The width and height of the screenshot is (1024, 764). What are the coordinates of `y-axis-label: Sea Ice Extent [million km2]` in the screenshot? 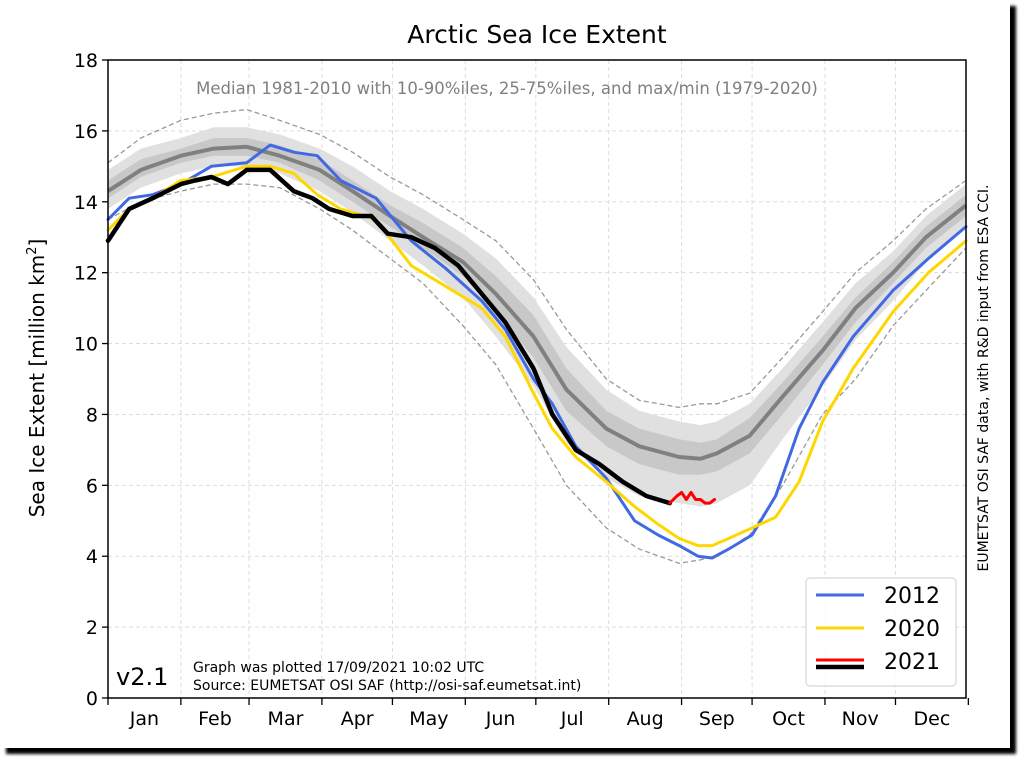 It's located at (37, 378).